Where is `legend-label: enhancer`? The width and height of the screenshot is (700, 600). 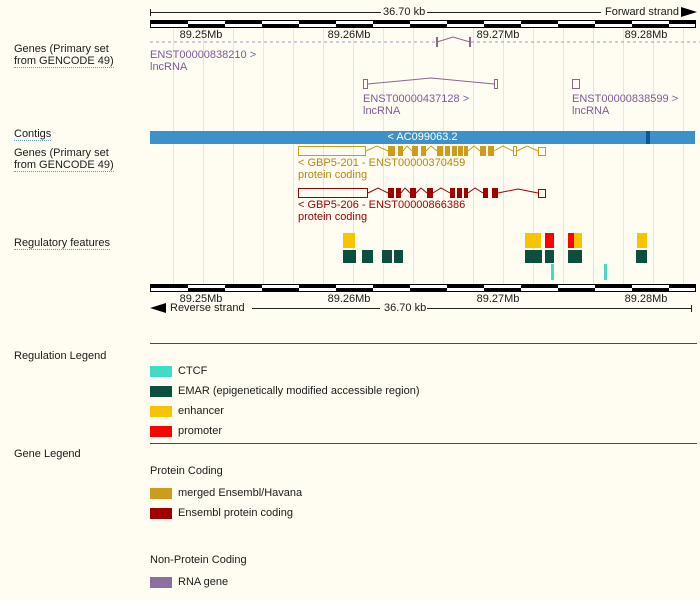
legend-label: enhancer is located at coordinates (201, 411).